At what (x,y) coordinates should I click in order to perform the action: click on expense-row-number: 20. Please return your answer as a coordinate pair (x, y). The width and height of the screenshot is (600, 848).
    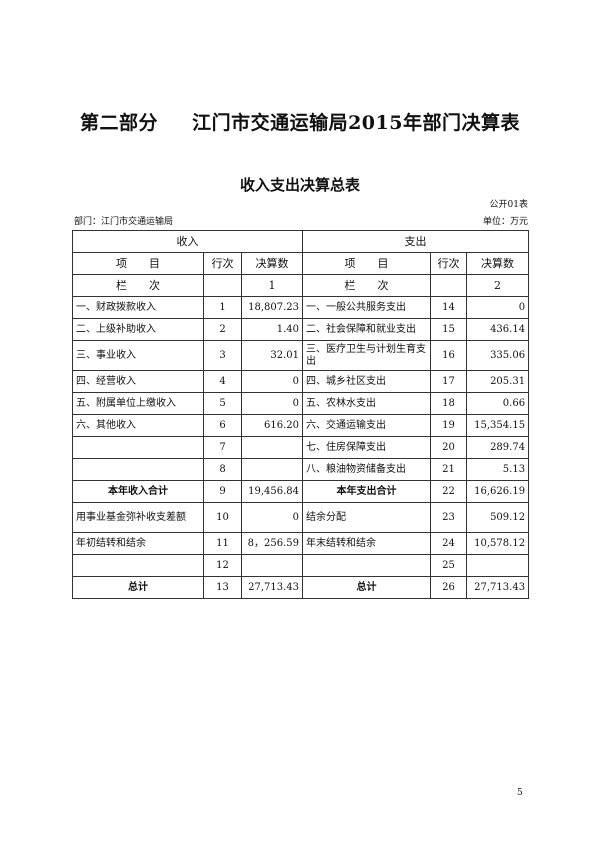
    Looking at the image, I should click on (449, 447).